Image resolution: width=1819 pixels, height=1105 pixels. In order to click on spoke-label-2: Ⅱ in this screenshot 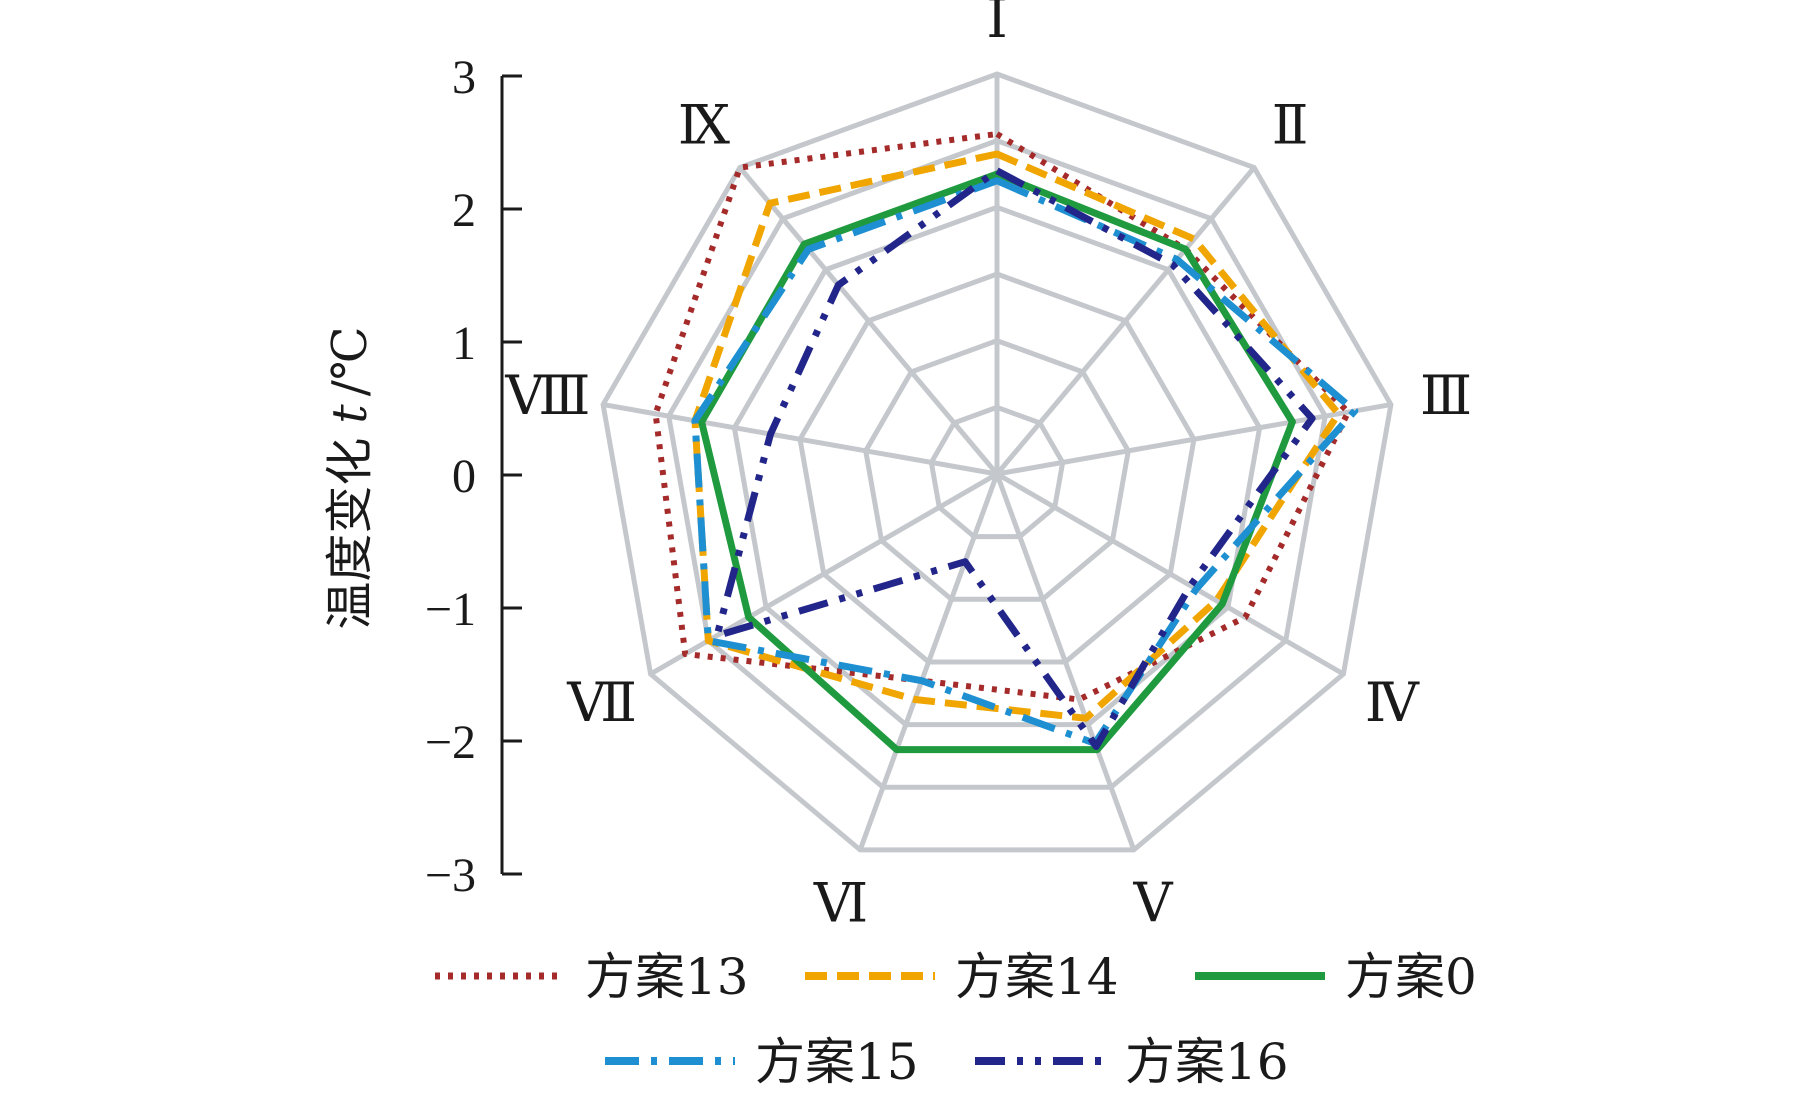, I will do `click(1290, 126)`.